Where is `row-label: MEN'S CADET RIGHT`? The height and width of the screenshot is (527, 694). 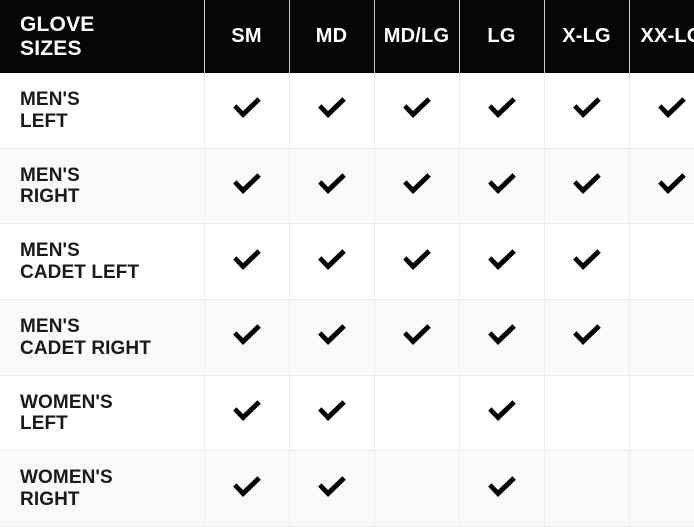 row-label: MEN'S CADET RIGHT is located at coordinates (102, 337).